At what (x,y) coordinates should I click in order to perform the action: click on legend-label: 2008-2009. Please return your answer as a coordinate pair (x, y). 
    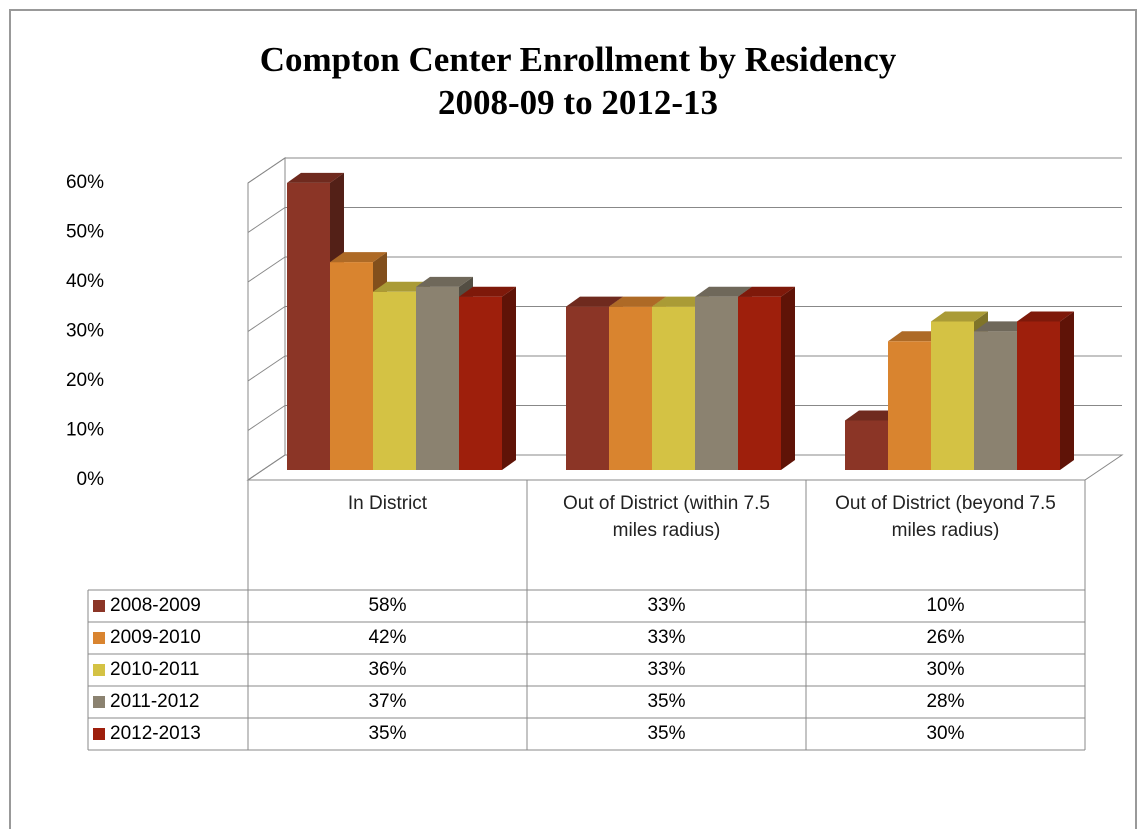
    Looking at the image, I should click on (155, 605).